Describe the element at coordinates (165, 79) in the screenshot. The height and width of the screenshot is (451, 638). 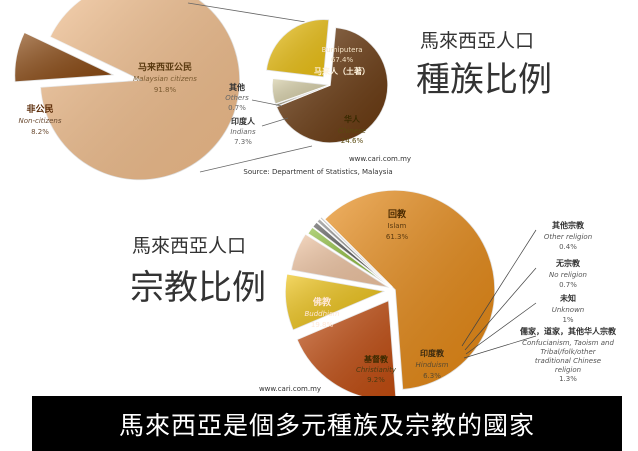
I see `sub-citizens: Malaysian citizens` at that location.